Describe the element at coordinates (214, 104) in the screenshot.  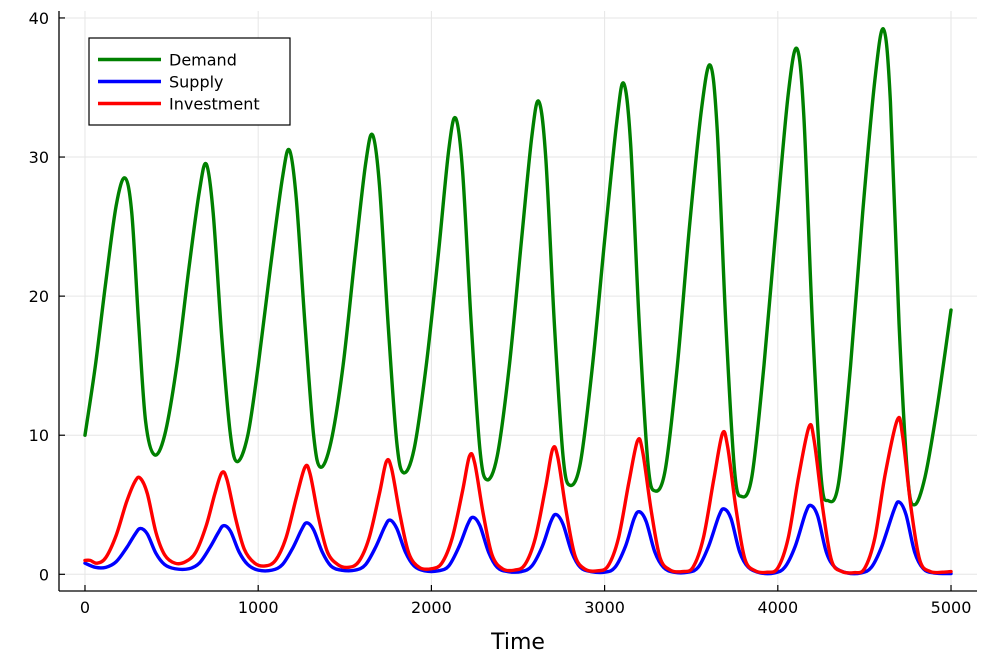
I see `legend-label-investment: Investment` at that location.